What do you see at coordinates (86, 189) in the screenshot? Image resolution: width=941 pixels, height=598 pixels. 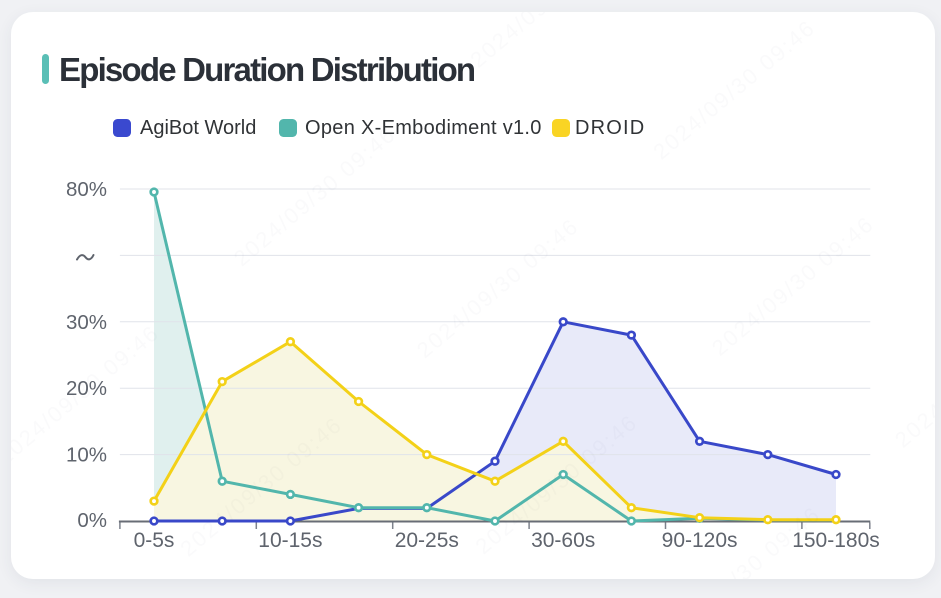 I see `svg-text: 80%` at bounding box center [86, 189].